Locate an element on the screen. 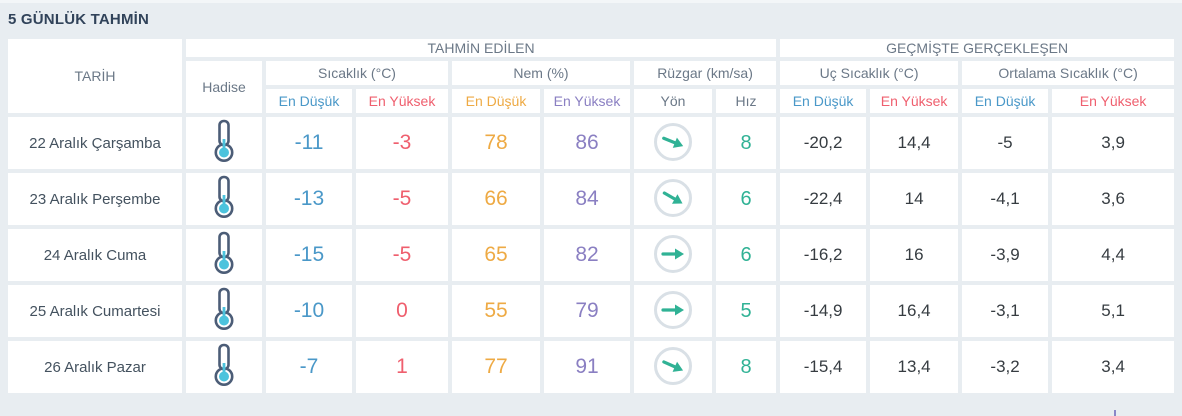 Image resolution: width=1182 pixels, height=416 pixels. page-title: 5 GÜNLÜK TAHMİN is located at coordinates (79, 19).